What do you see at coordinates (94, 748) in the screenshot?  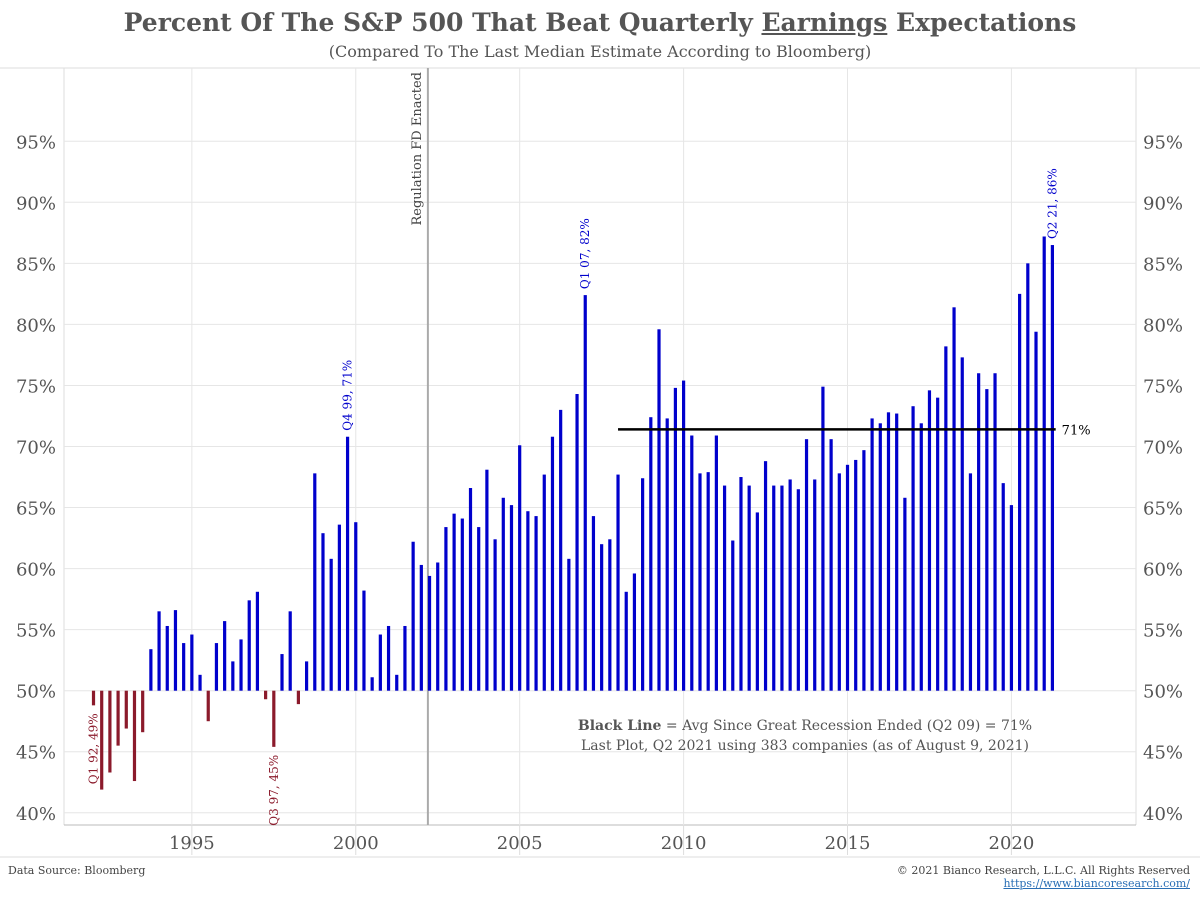 I see `bar-annotation: Q1 92, 49%` at bounding box center [94, 748].